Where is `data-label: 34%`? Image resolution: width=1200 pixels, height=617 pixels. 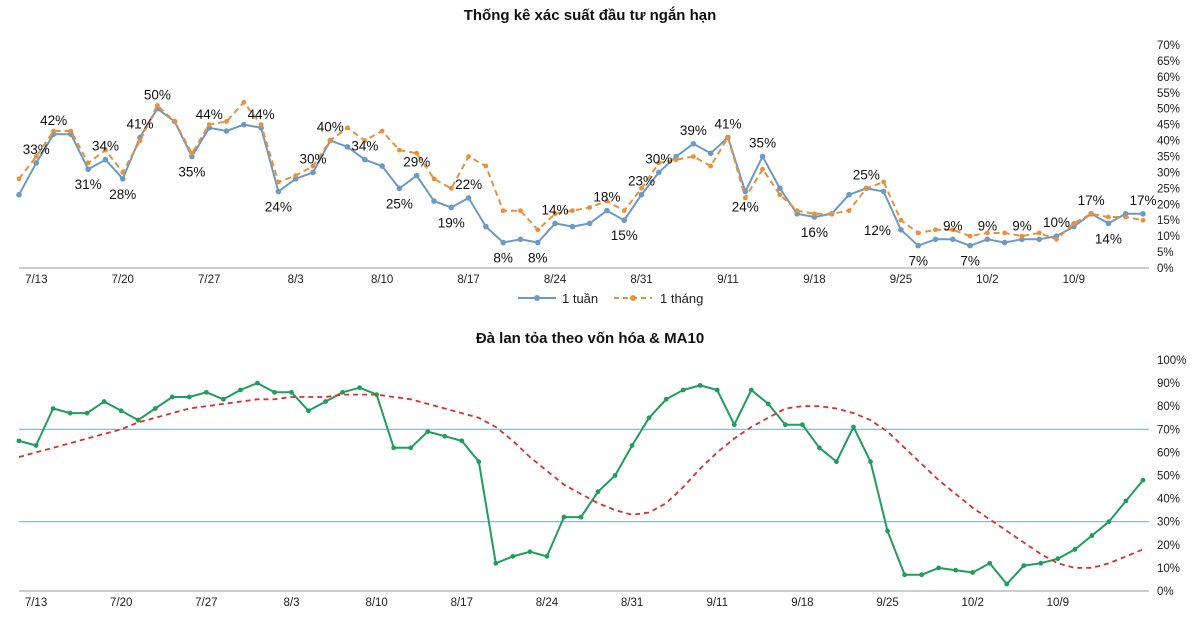 data-label: 34% is located at coordinates (105, 146).